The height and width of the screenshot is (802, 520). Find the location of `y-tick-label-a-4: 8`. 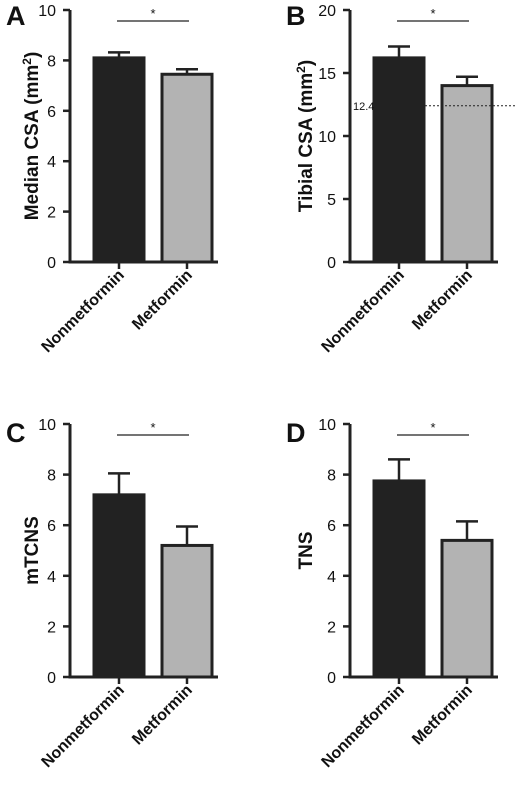

y-tick-label-a-4: 8 is located at coordinates (51, 61).